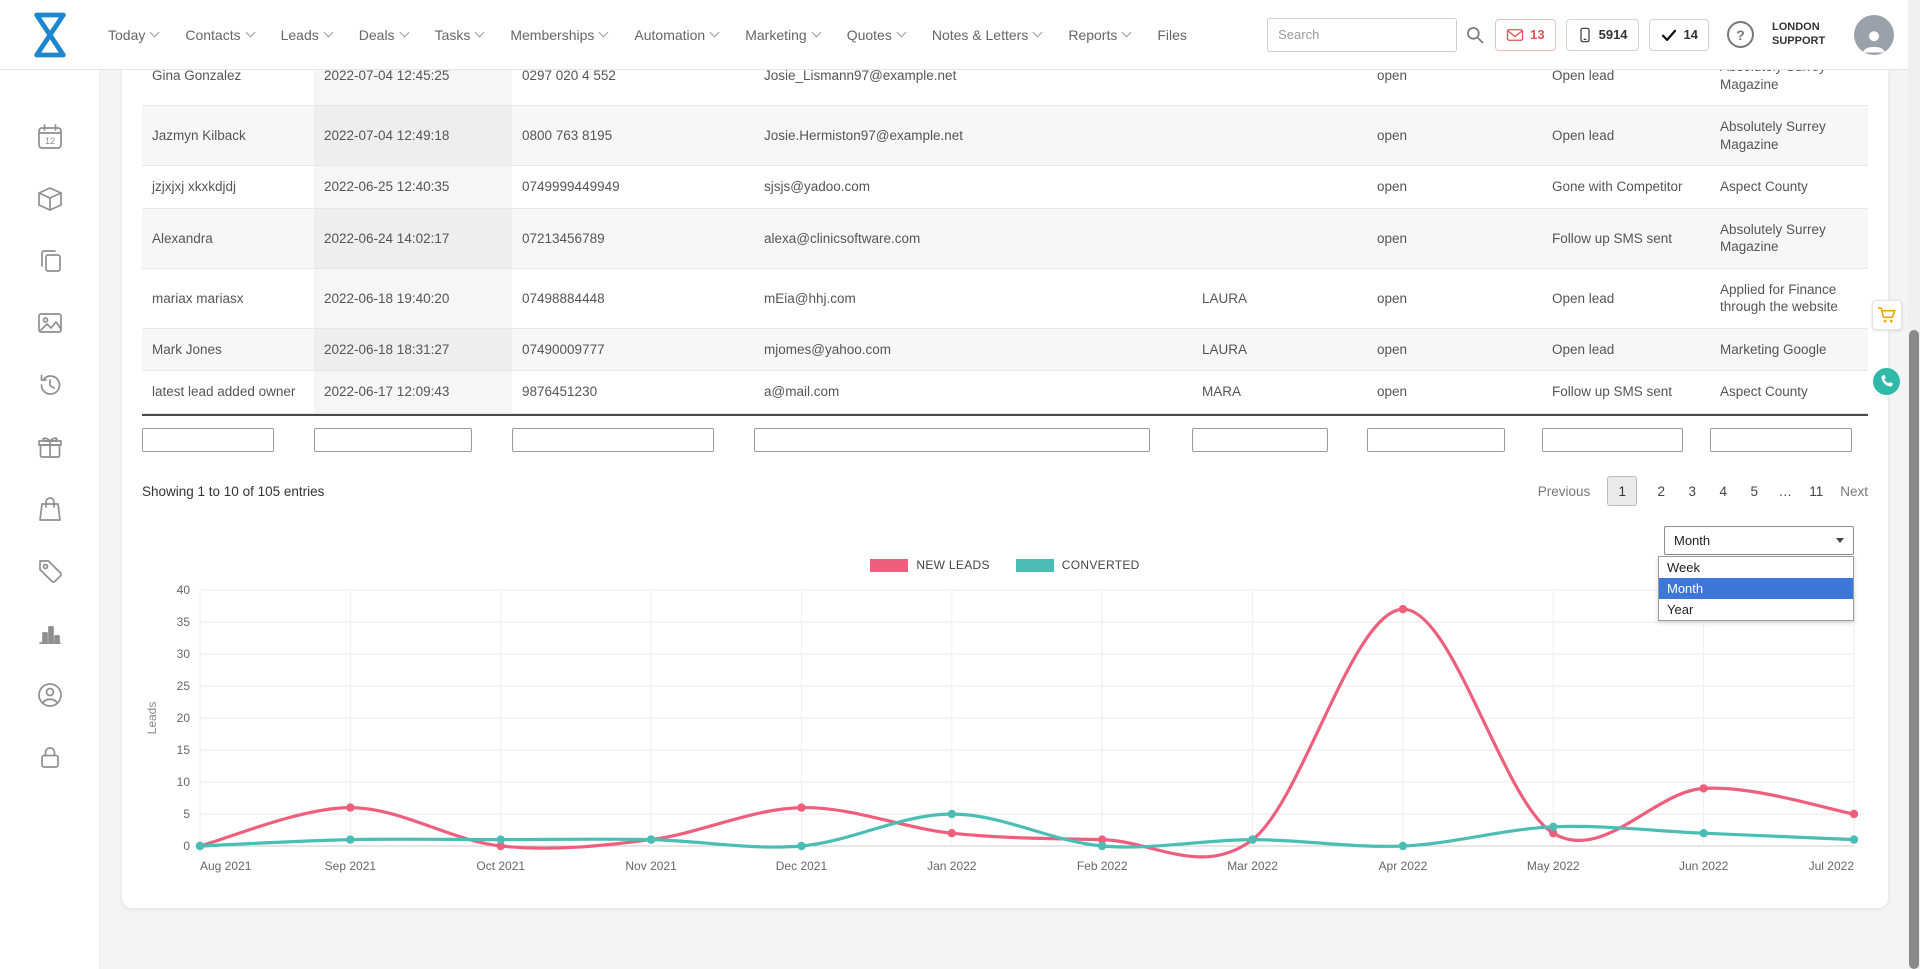 The height and width of the screenshot is (969, 1920). What do you see at coordinates (1436, 440) in the screenshot?
I see `column-filter-input-status` at bounding box center [1436, 440].